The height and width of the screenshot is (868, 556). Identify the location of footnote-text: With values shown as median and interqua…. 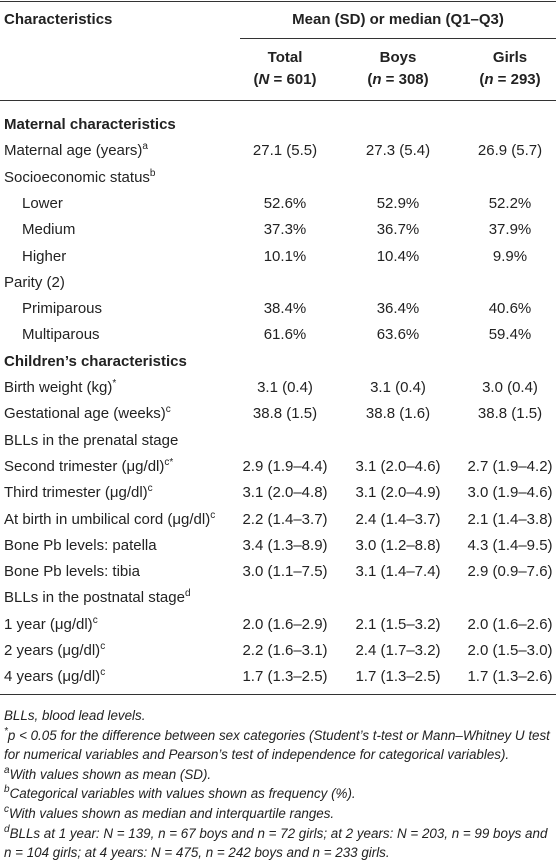
(172, 813).